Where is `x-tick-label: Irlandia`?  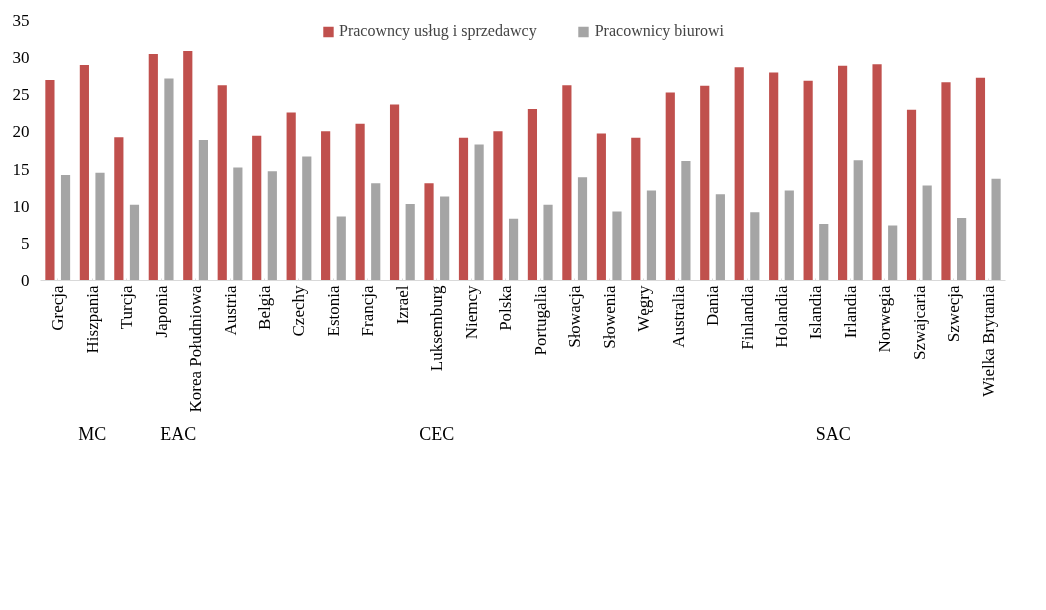
x-tick-label: Irlandia is located at coordinates (850, 312).